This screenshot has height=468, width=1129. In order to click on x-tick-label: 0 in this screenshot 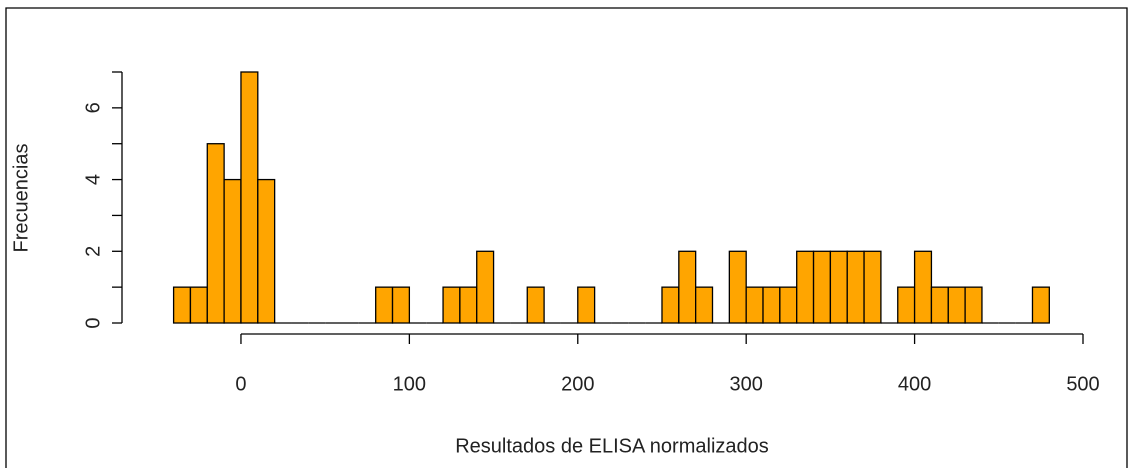, I will do `click(240, 384)`.